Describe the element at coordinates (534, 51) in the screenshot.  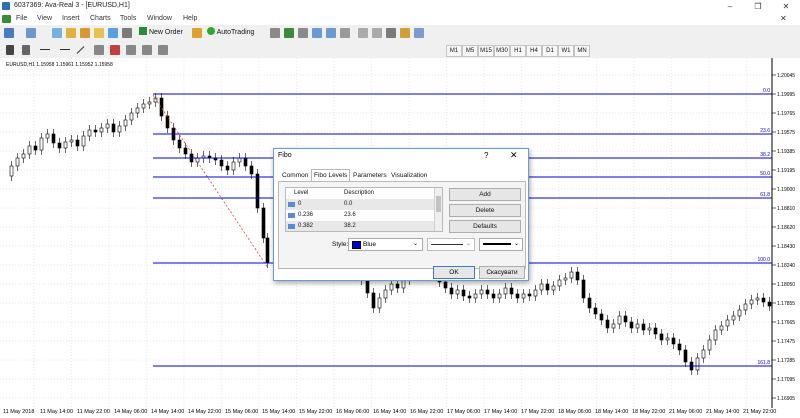
I see `timeframe-h4: H4` at that location.